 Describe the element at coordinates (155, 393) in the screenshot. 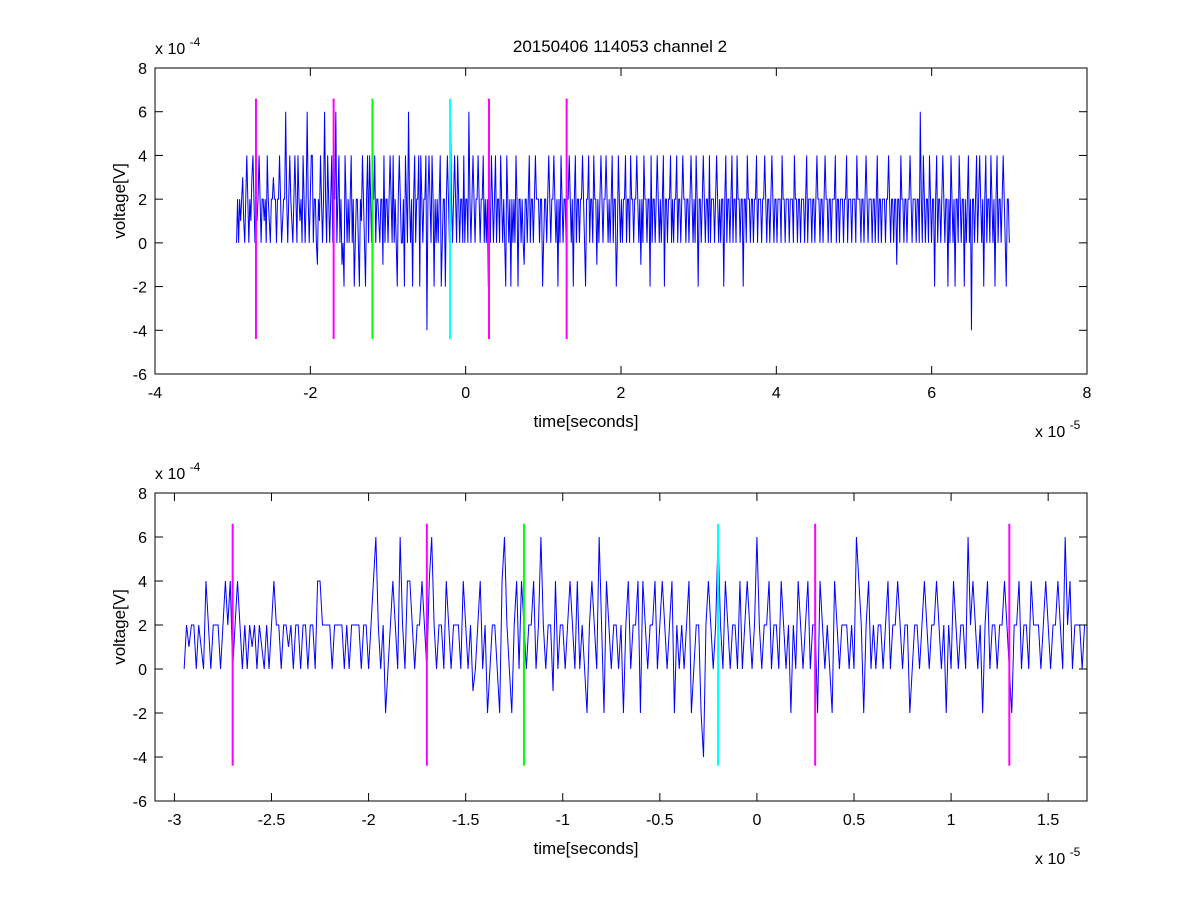

I see `x-tick-label: -4` at that location.